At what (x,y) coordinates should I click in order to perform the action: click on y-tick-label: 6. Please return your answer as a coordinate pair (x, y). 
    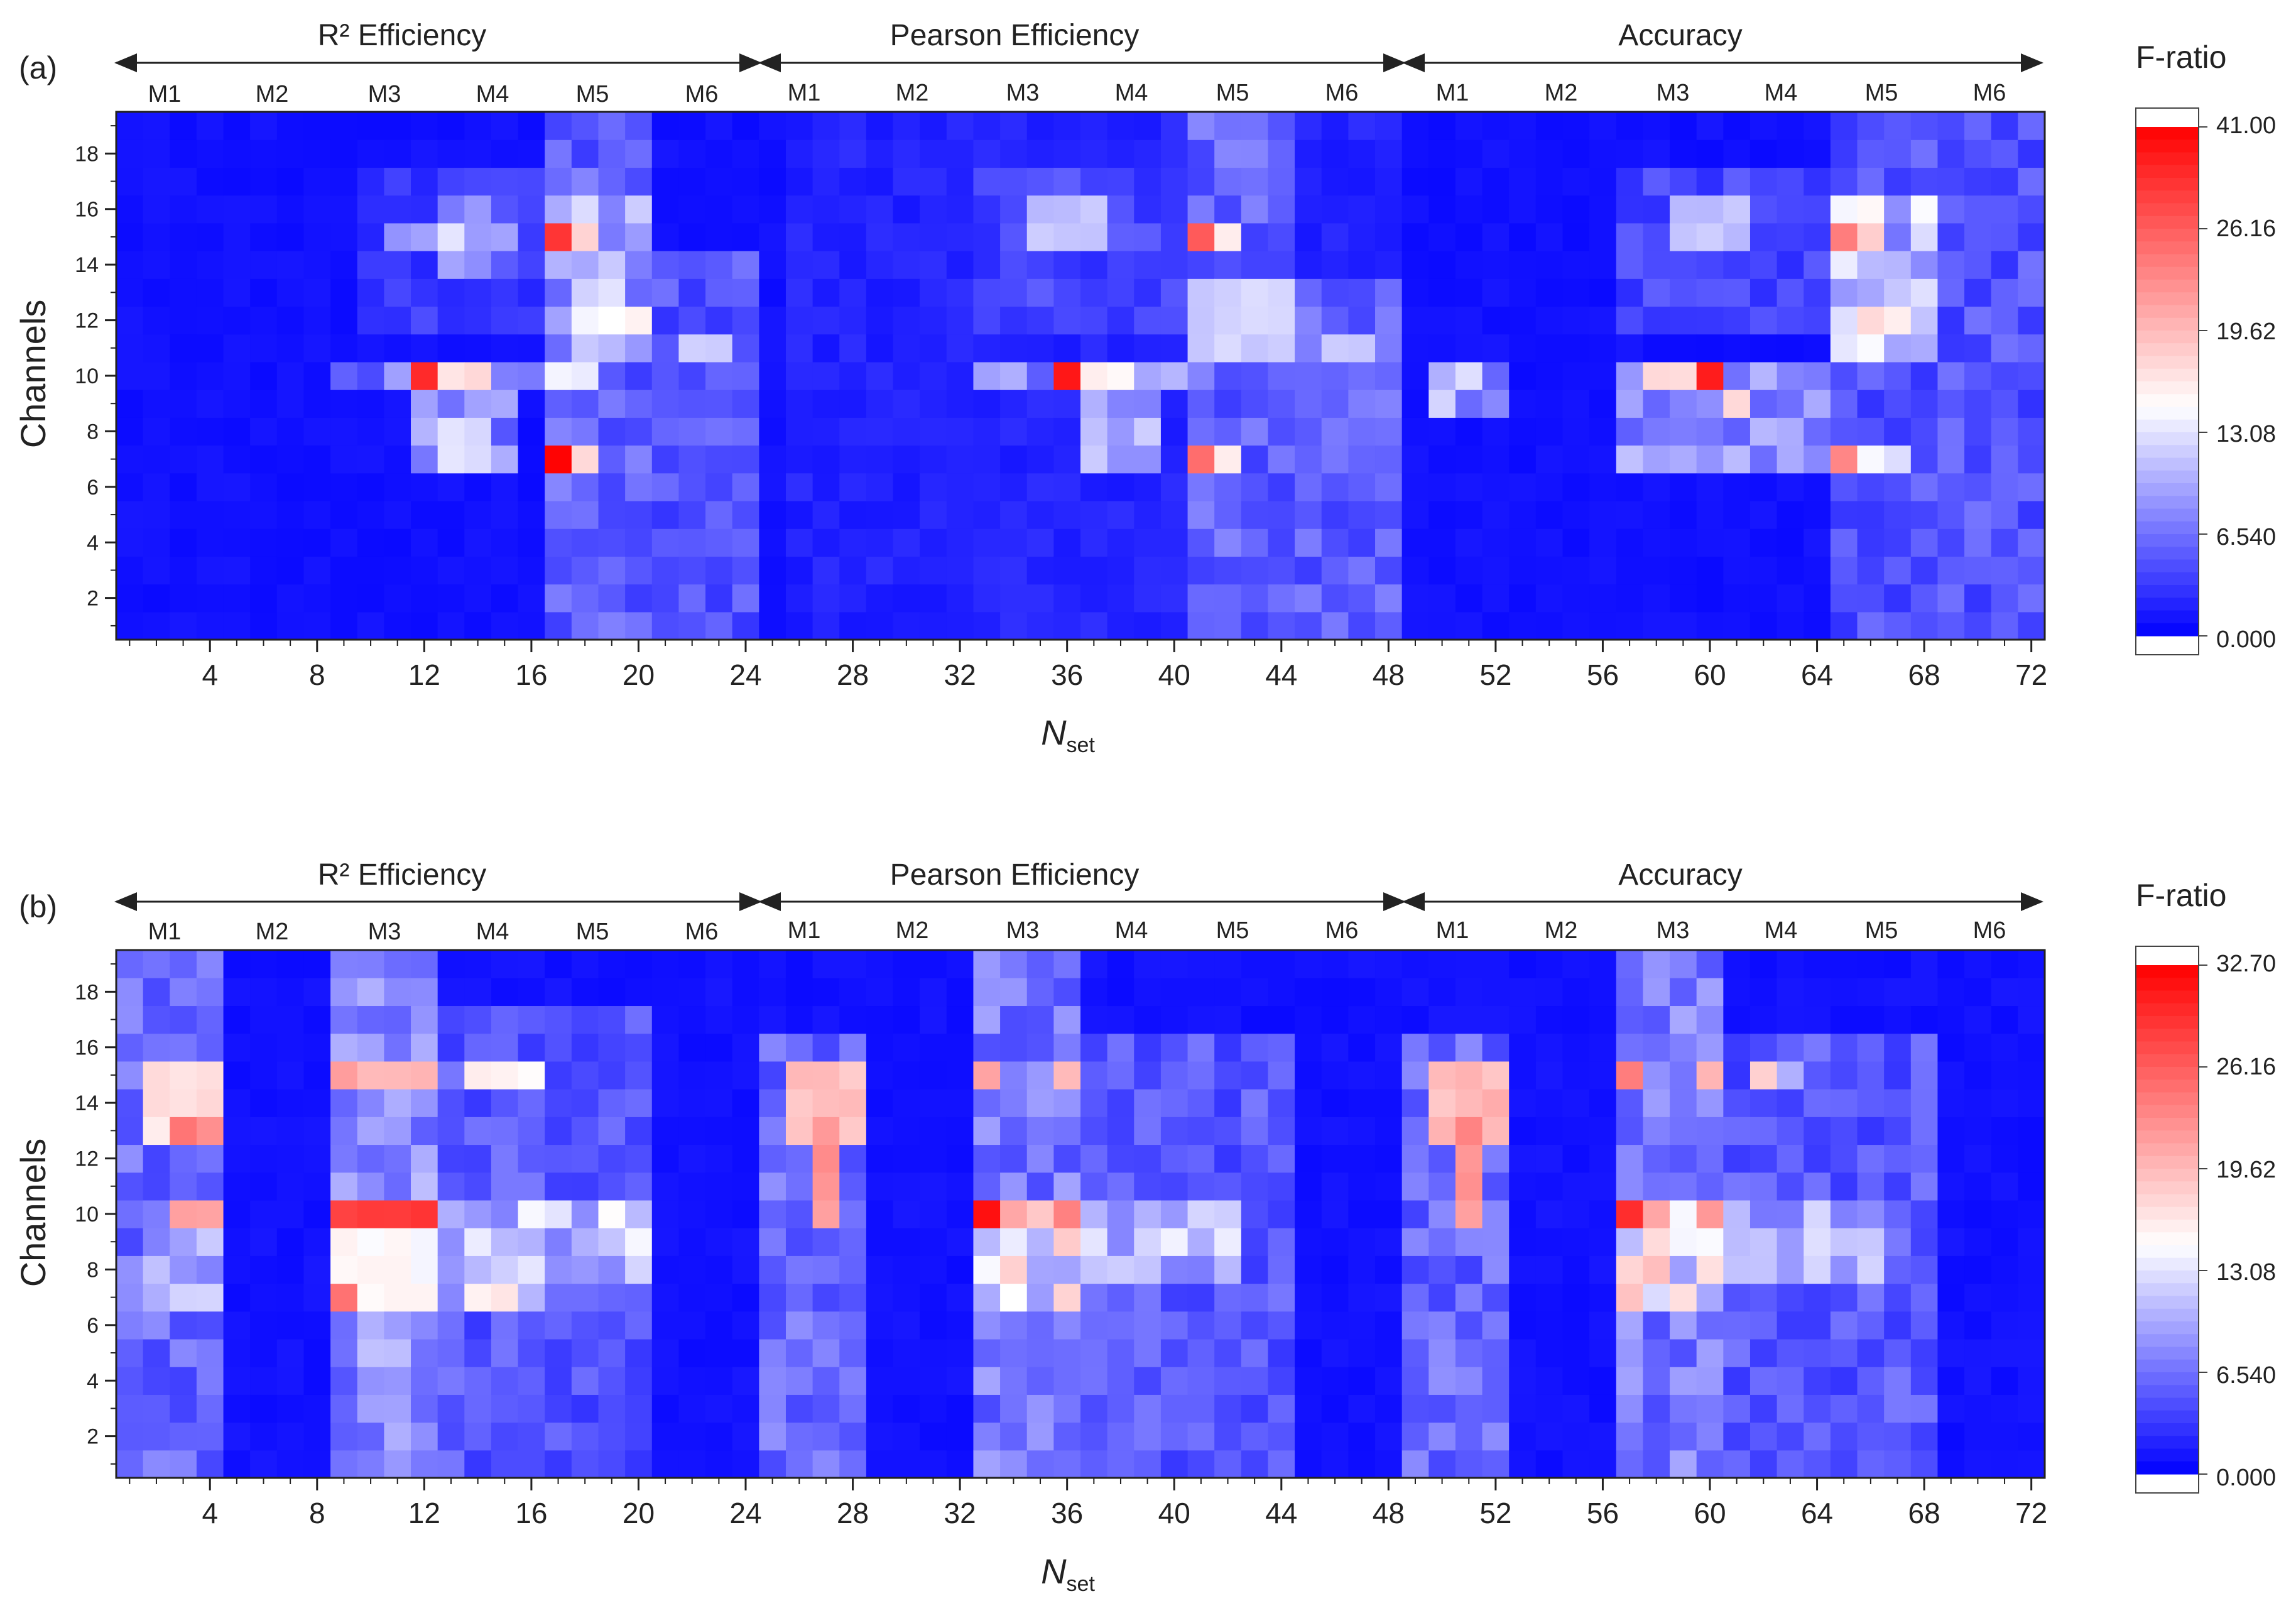
    Looking at the image, I should click on (93, 1326).